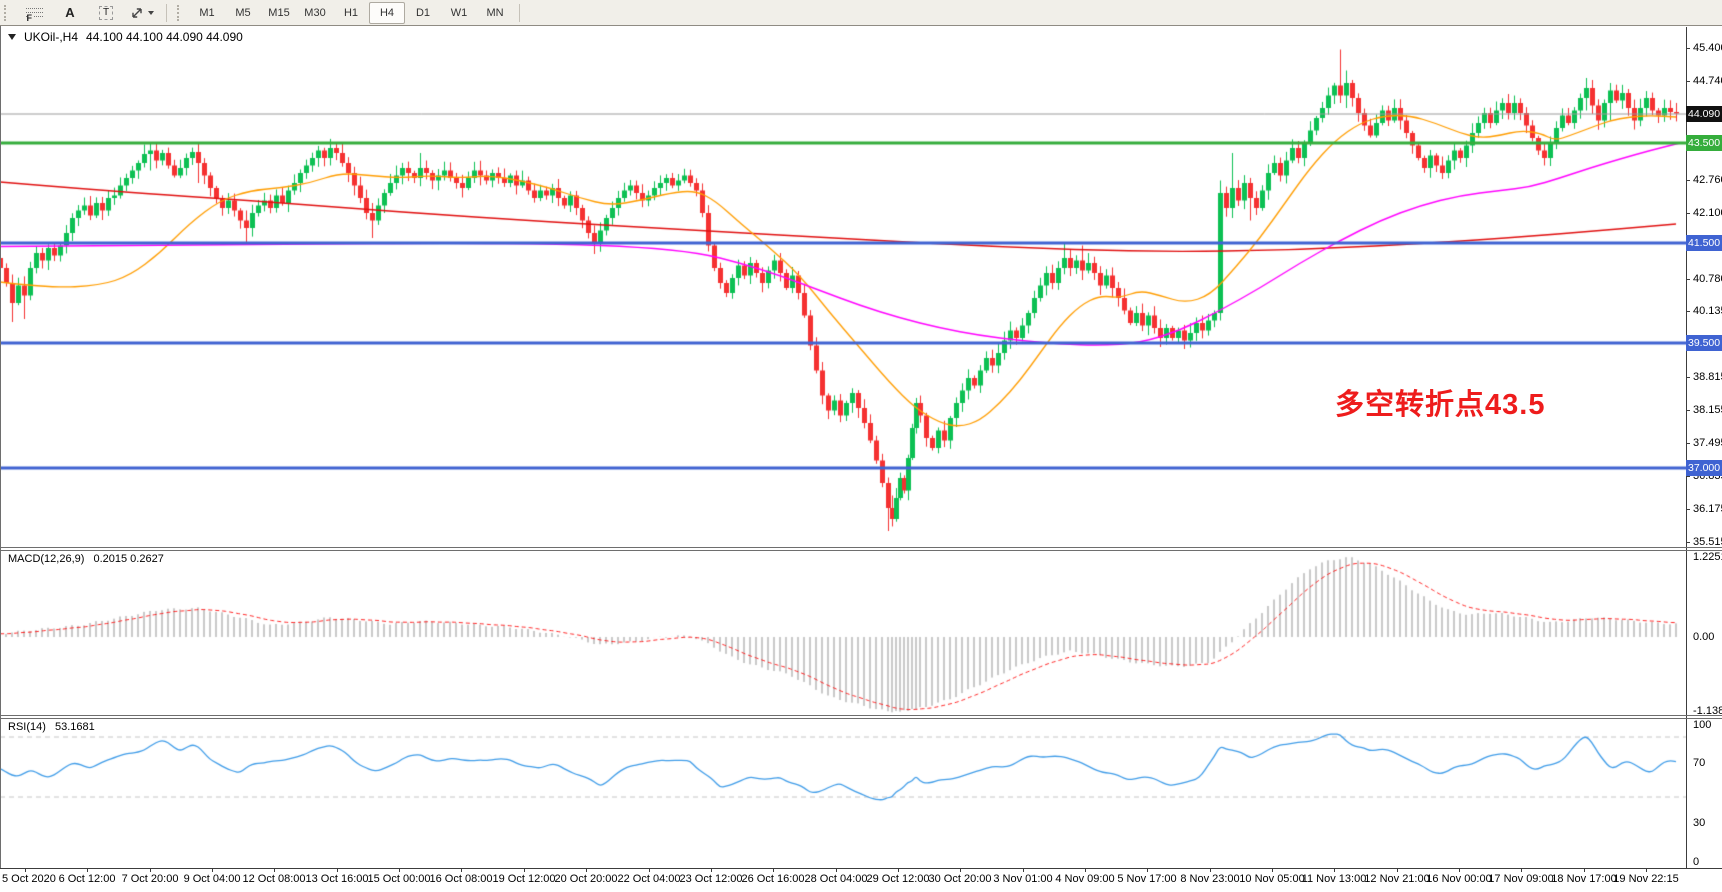  What do you see at coordinates (279, 12) in the screenshot?
I see `timeframe-button-m15: M15` at bounding box center [279, 12].